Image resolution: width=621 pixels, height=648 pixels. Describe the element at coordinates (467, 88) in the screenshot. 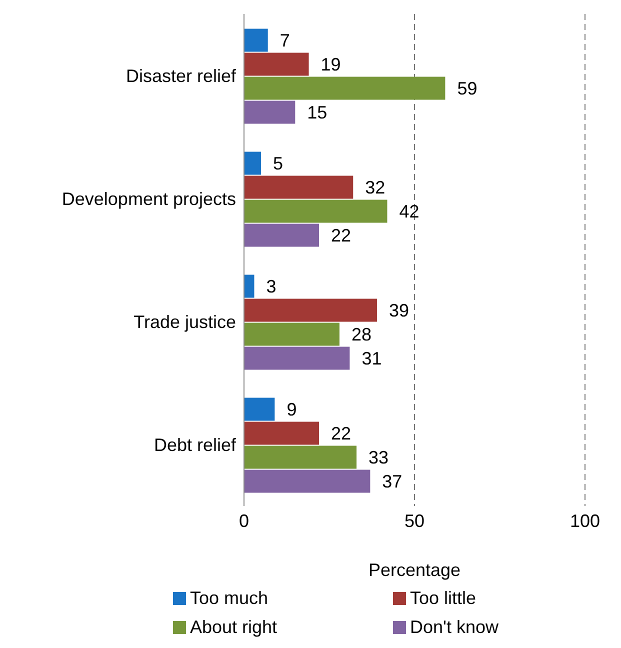

I see `data-label: 59` at that location.